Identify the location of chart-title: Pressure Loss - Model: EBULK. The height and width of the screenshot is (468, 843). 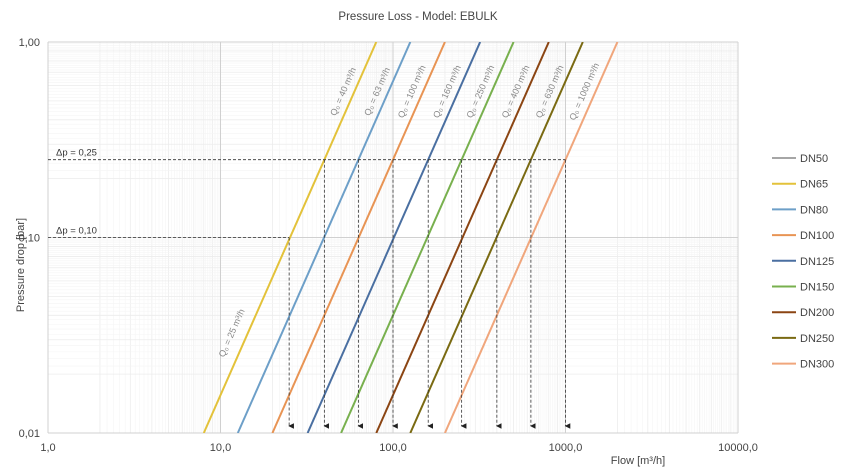
(417, 17).